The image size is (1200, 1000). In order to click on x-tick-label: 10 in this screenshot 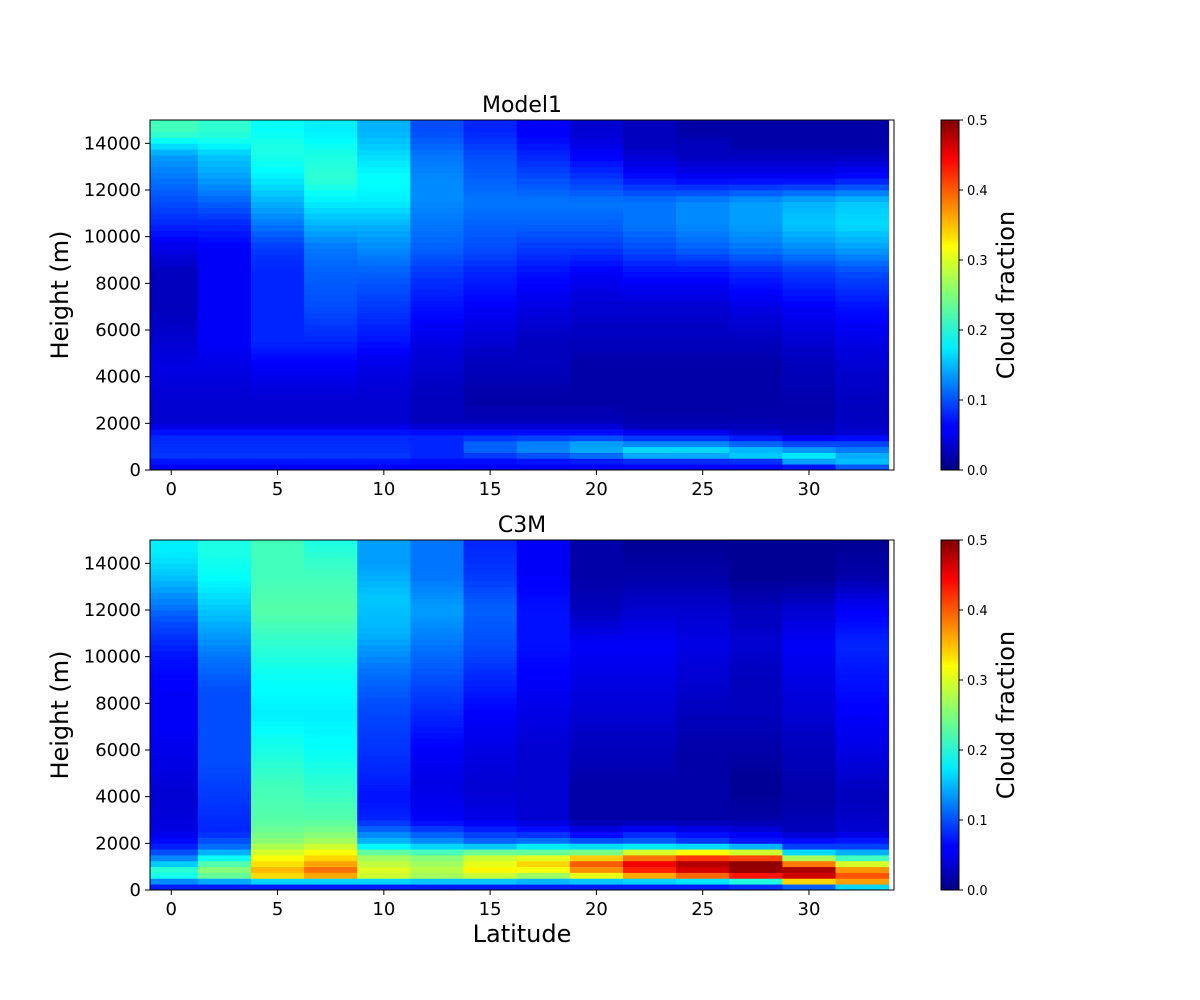, I will do `click(383, 909)`.